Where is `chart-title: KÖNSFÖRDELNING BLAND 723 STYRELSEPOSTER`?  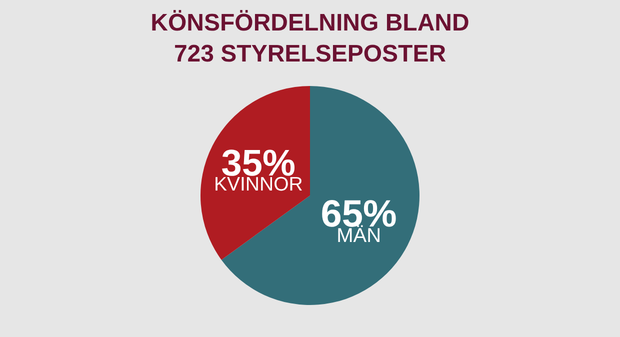 chart-title: KÖNSFÖRDELNING BLAND 723 STYRELSEPOSTER is located at coordinates (310, 38).